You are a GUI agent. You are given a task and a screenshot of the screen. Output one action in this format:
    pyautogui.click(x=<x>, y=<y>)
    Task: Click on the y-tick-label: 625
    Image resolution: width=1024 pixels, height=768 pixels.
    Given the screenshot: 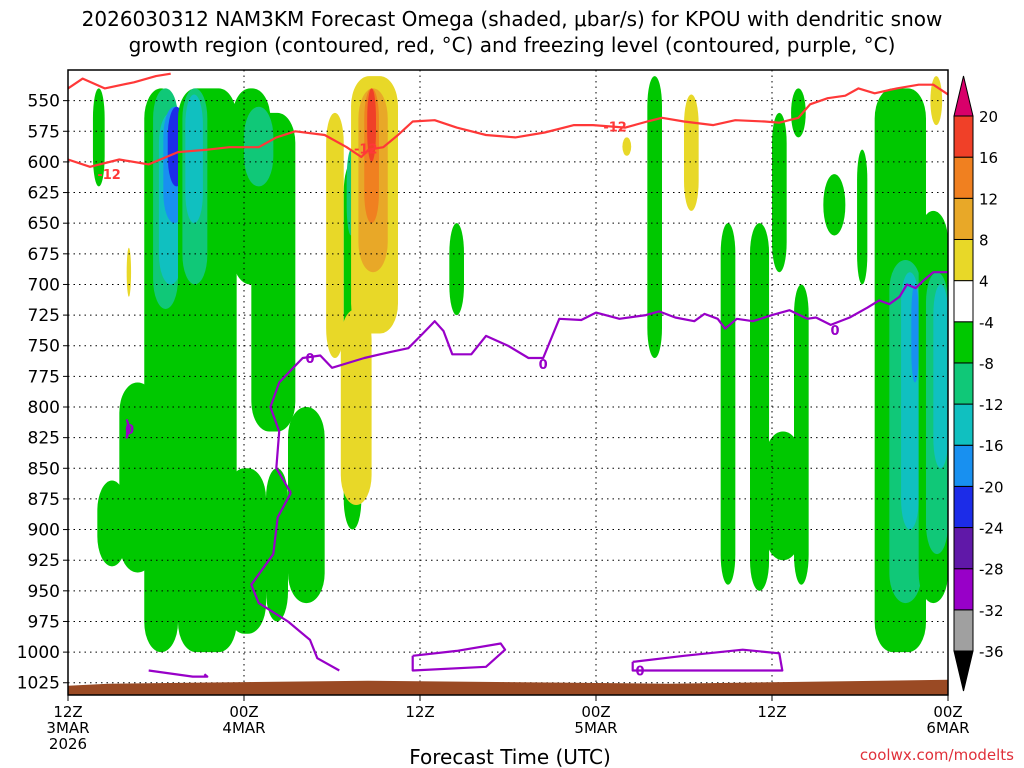 What is the action you would take?
    pyautogui.click(x=44, y=194)
    